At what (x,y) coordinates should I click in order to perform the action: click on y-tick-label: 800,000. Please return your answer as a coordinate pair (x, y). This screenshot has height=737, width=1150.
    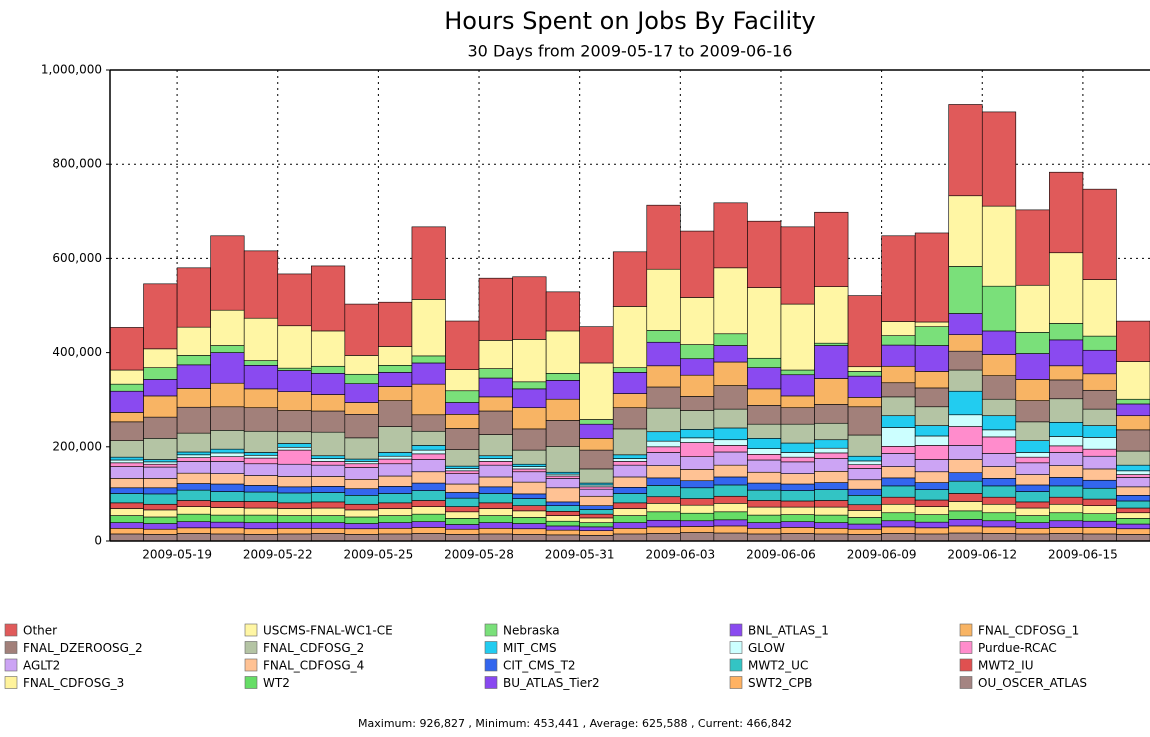
    Looking at the image, I should click on (77, 164).